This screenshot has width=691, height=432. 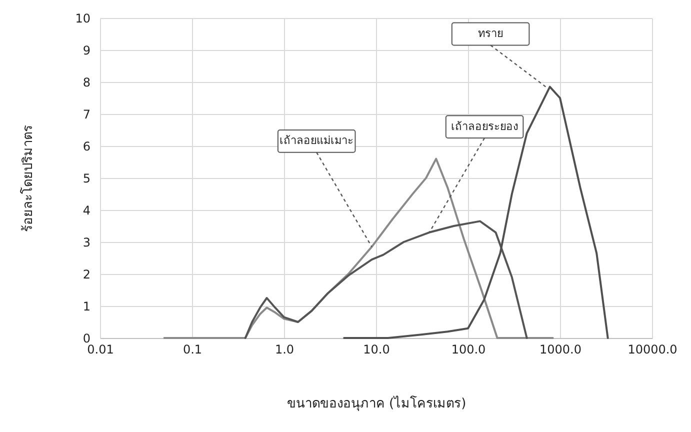 What do you see at coordinates (317, 141) in the screenshot?
I see `annotation: เถ้าลอยแม่เมาะ` at bounding box center [317, 141].